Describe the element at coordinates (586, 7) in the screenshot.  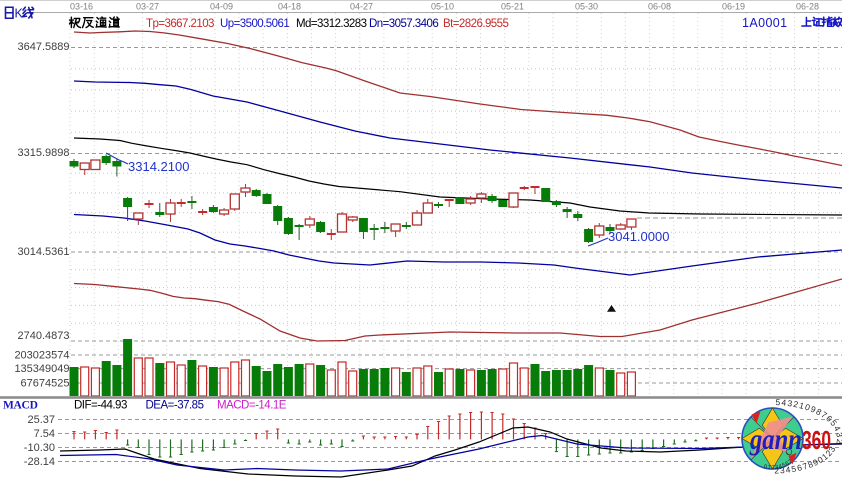
I see `svg-text: 05-30` at that location.